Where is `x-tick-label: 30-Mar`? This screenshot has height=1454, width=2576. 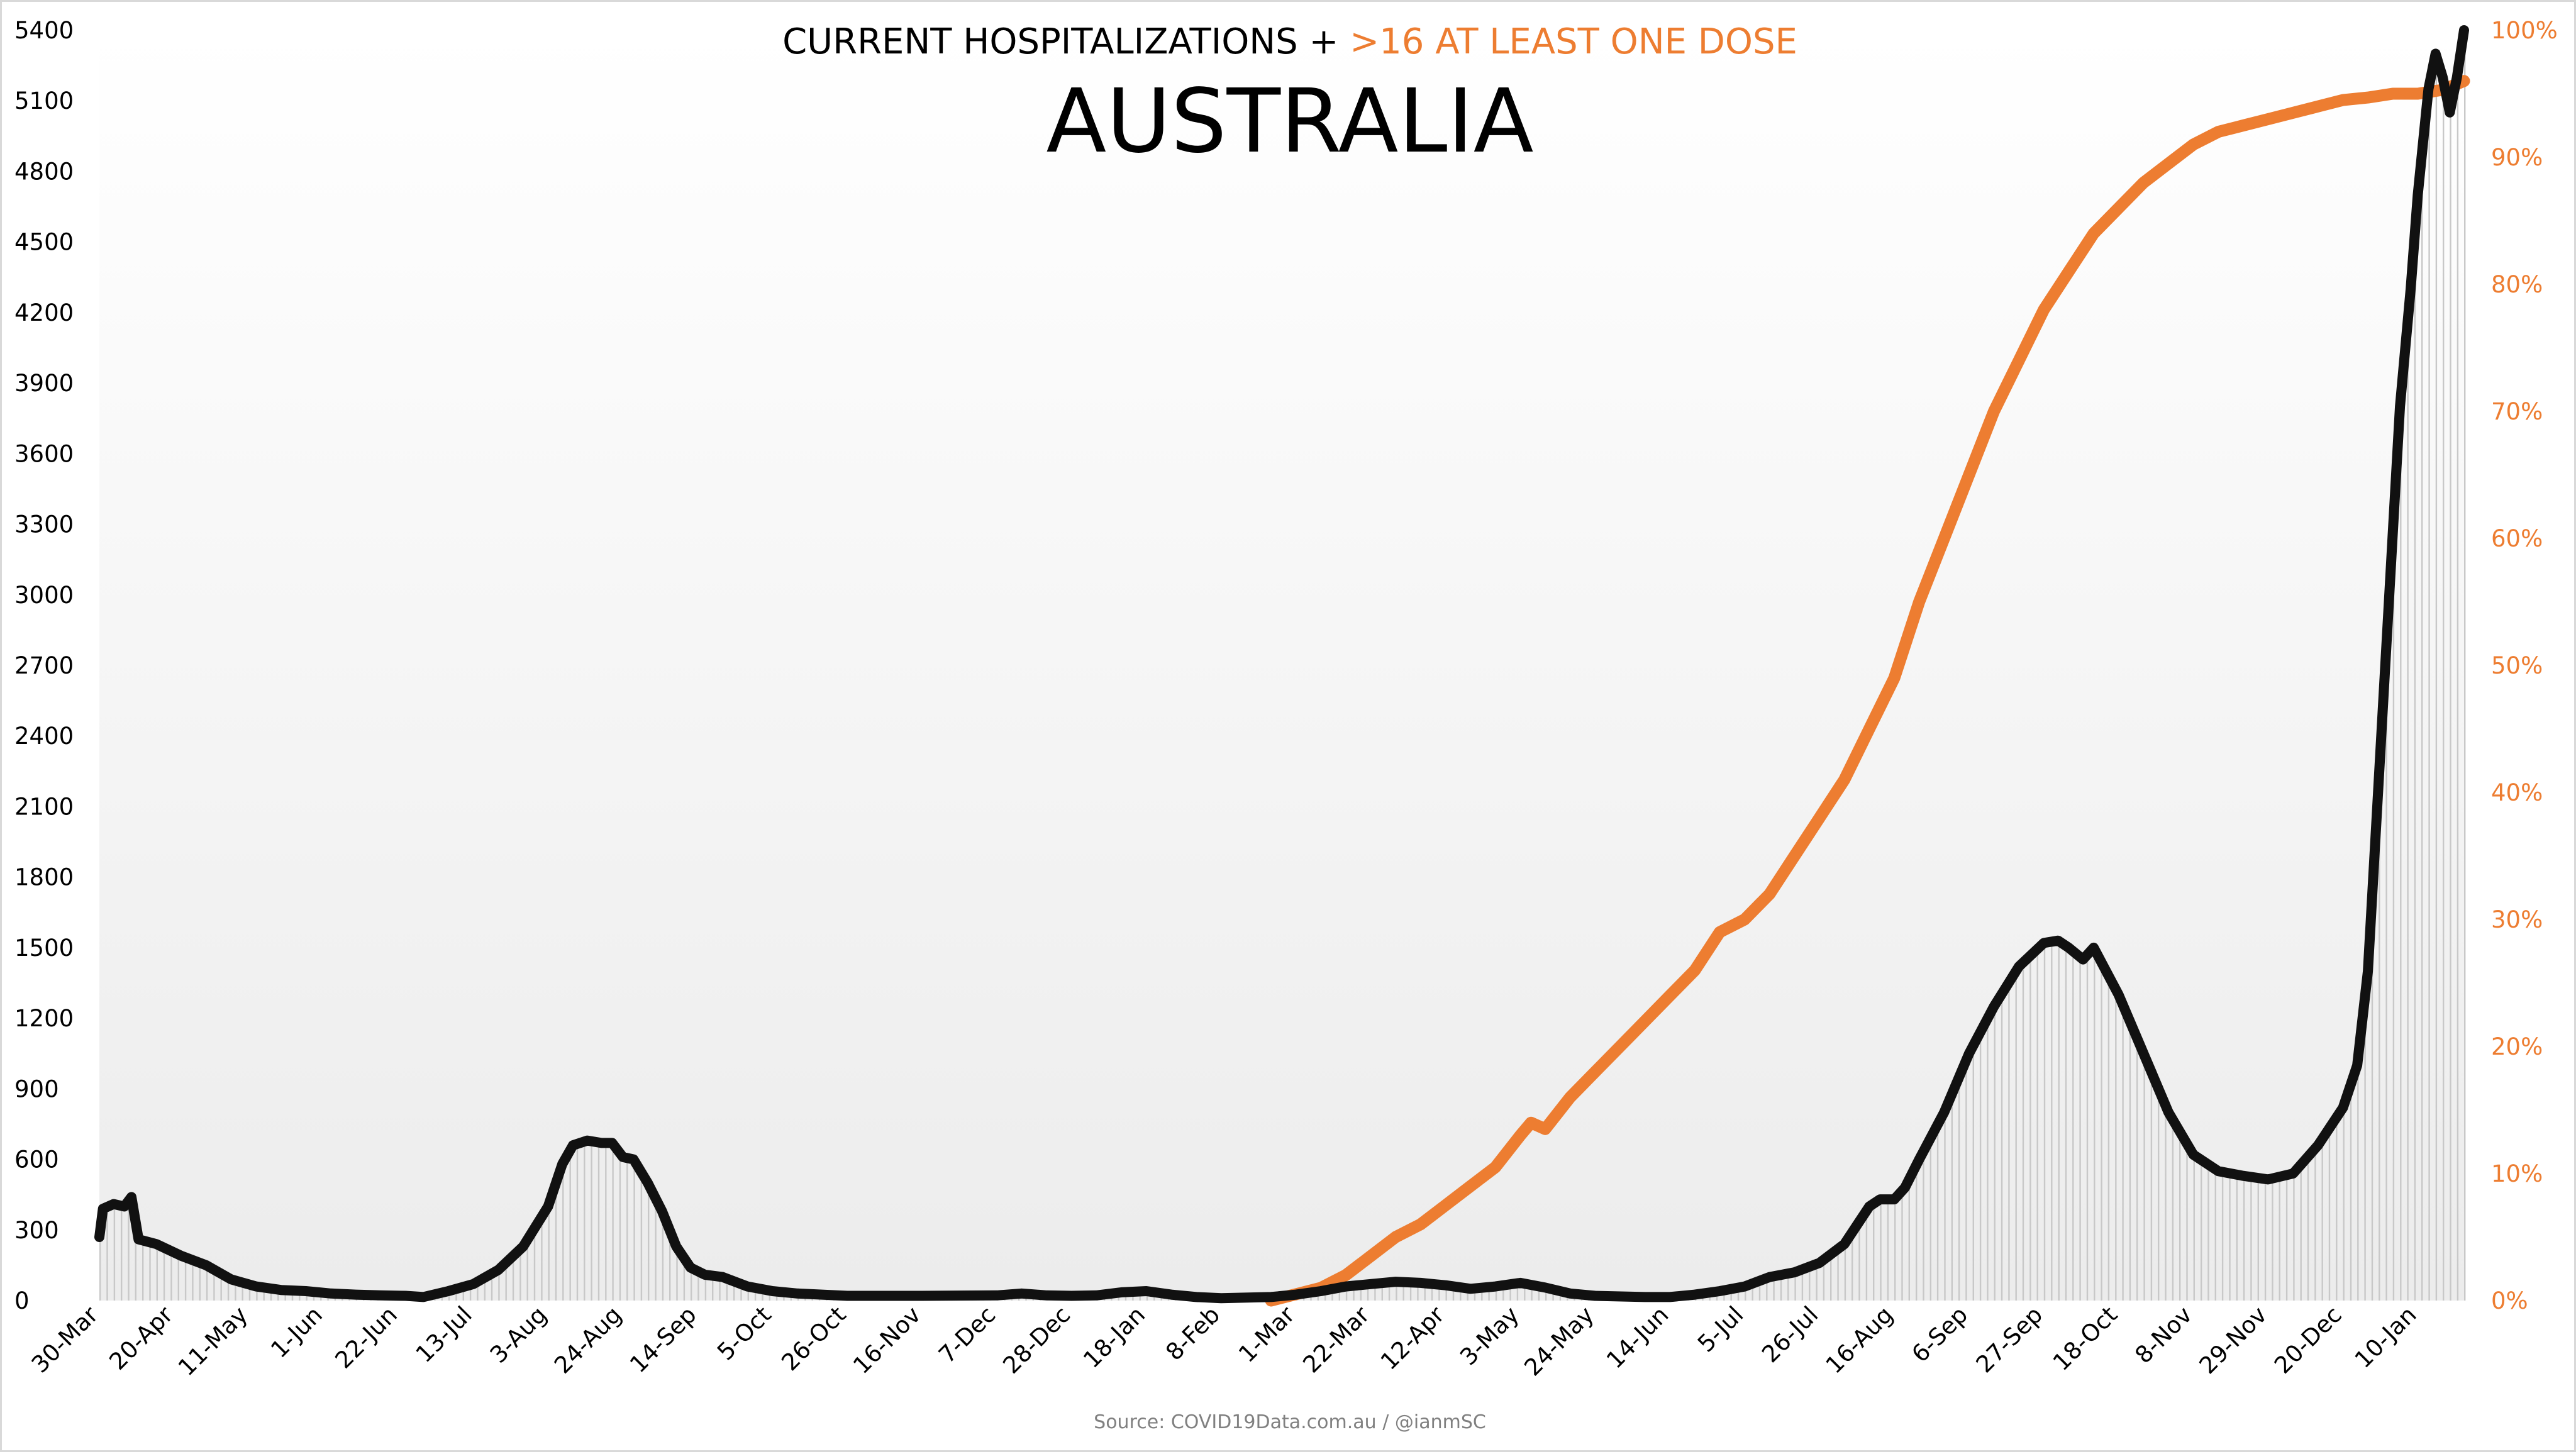
x-tick-label: 30-Mar is located at coordinates (65, 1340).